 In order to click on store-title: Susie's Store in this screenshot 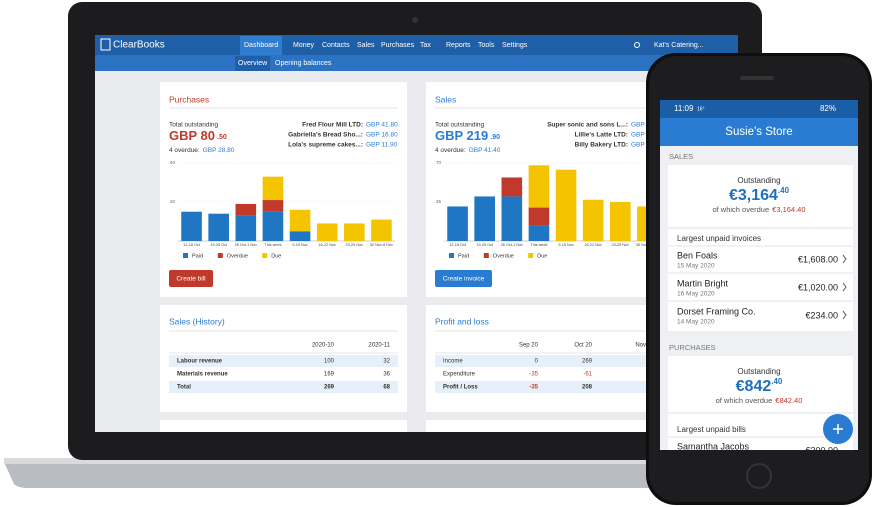, I will do `click(758, 132)`.